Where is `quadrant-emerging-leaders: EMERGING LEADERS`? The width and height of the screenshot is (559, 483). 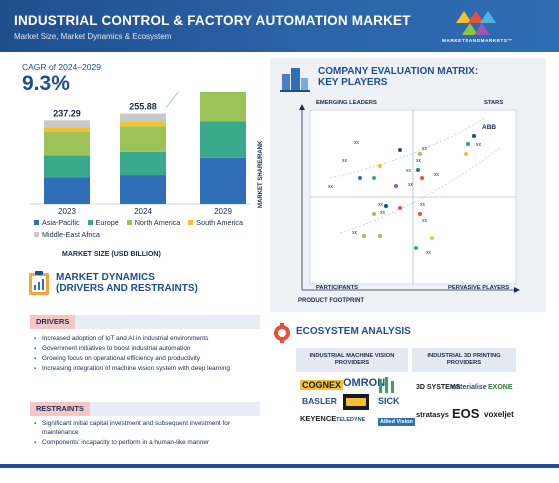 quadrant-emerging-leaders: EMERGING LEADERS is located at coordinates (346, 103).